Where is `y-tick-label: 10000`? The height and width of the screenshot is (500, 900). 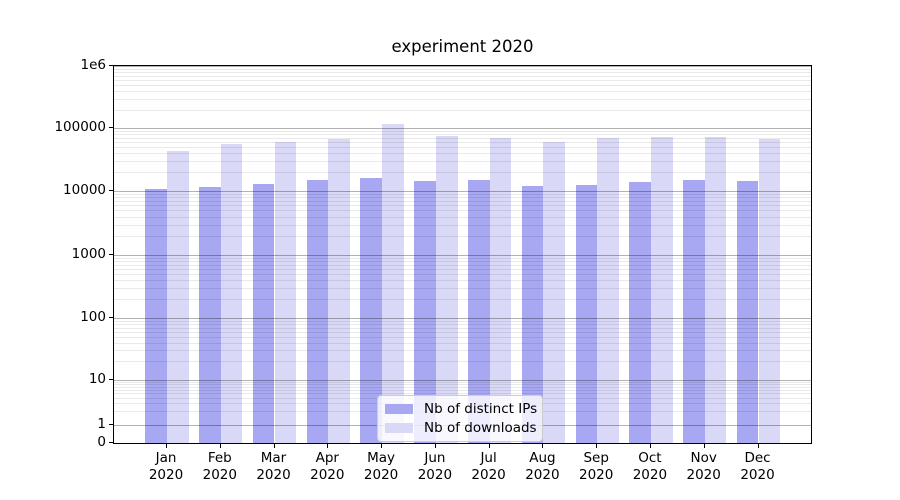
y-tick-label: 10000 is located at coordinates (84, 190).